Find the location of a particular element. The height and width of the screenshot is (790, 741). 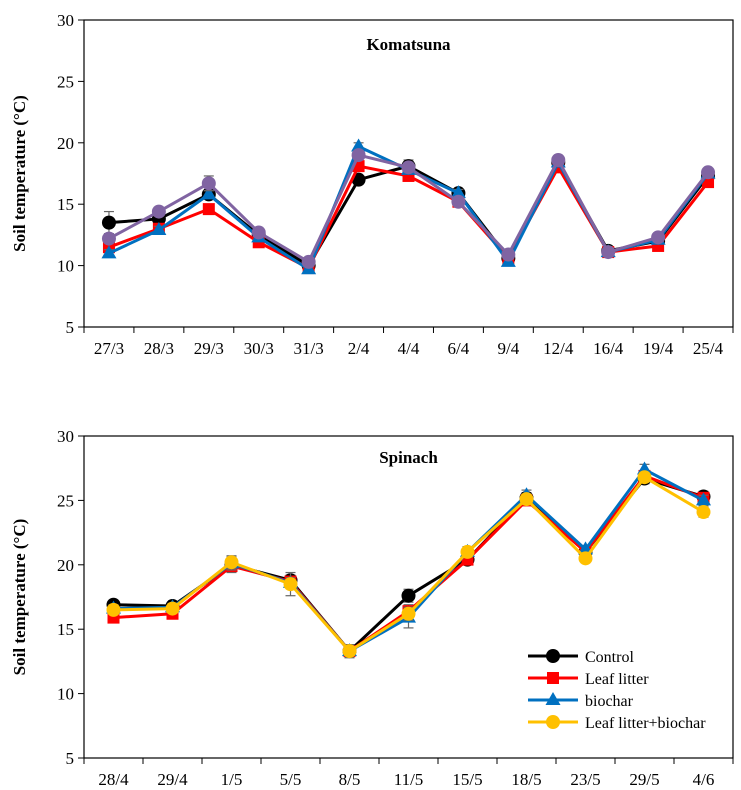

legend-label: Leaf litter is located at coordinates (617, 679).